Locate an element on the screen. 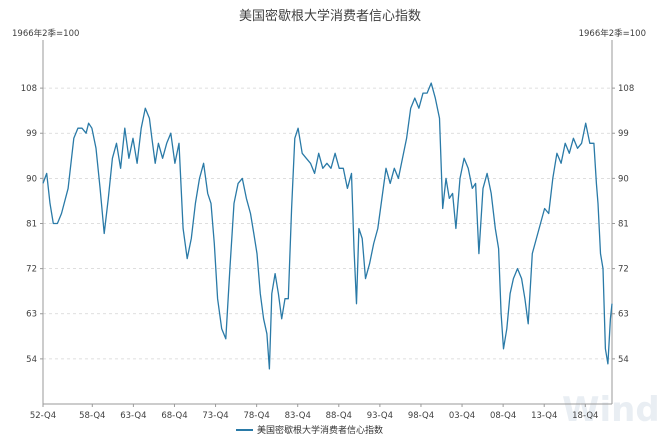 The width and height of the screenshot is (659, 444). x-tick-label: 08-Q4 is located at coordinates (503, 416).